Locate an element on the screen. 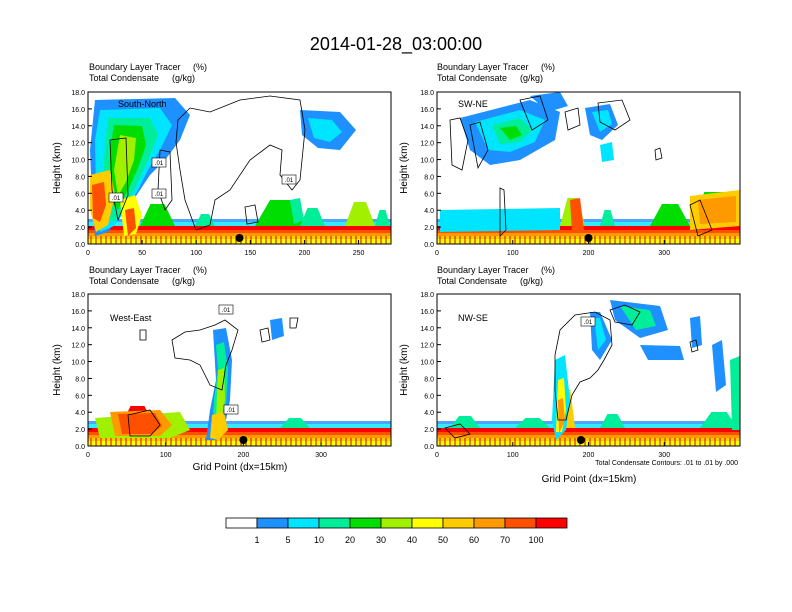  contour-label-group: .01 .01 is located at coordinates (228, 359).